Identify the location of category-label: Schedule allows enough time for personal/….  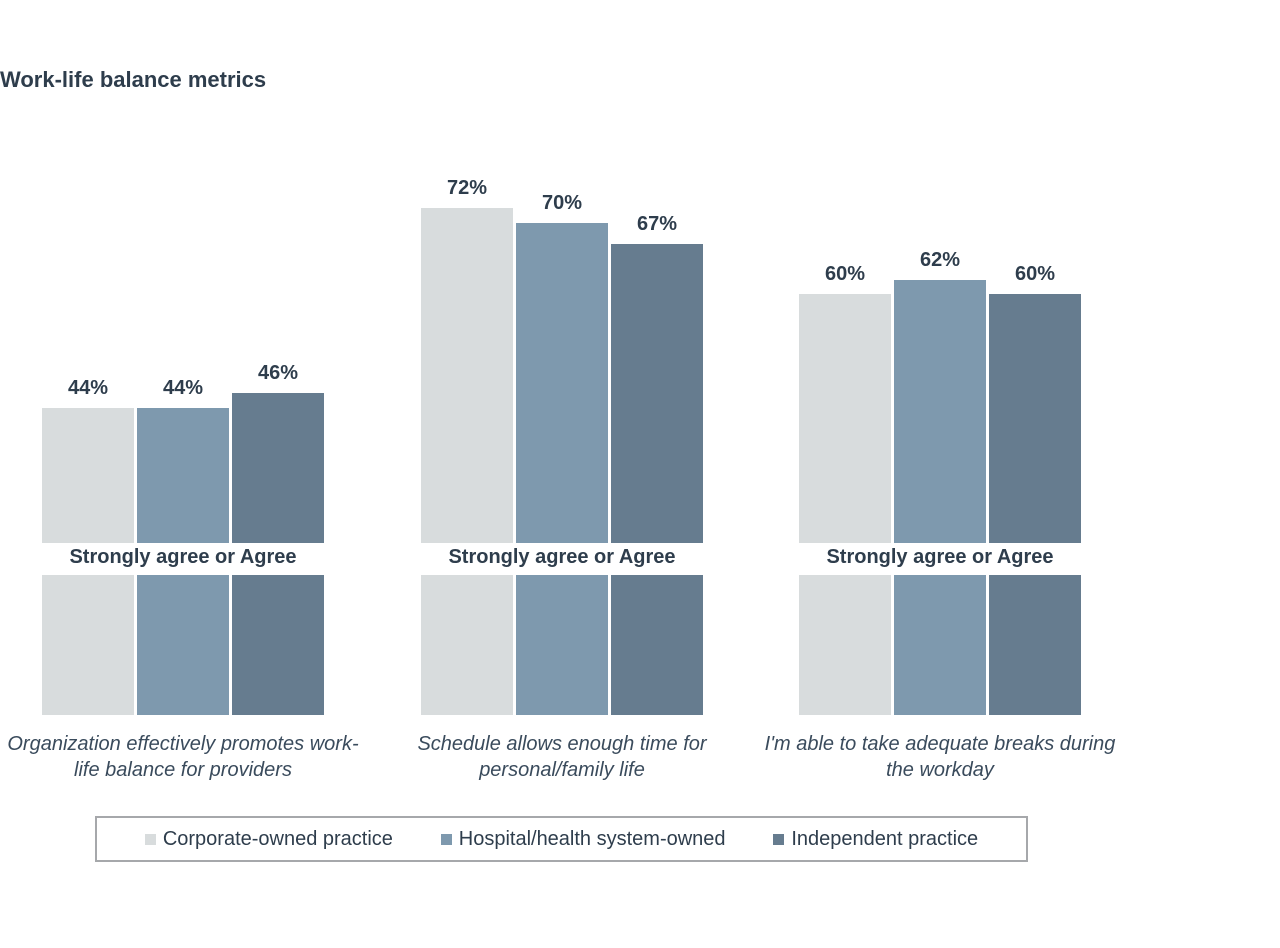
(562, 757).